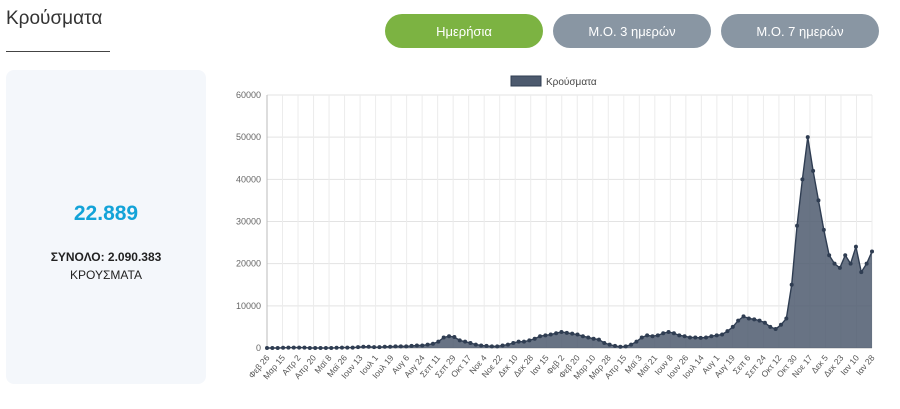  What do you see at coordinates (571, 82) in the screenshot?
I see `legend-label: Κρούσματα` at bounding box center [571, 82].